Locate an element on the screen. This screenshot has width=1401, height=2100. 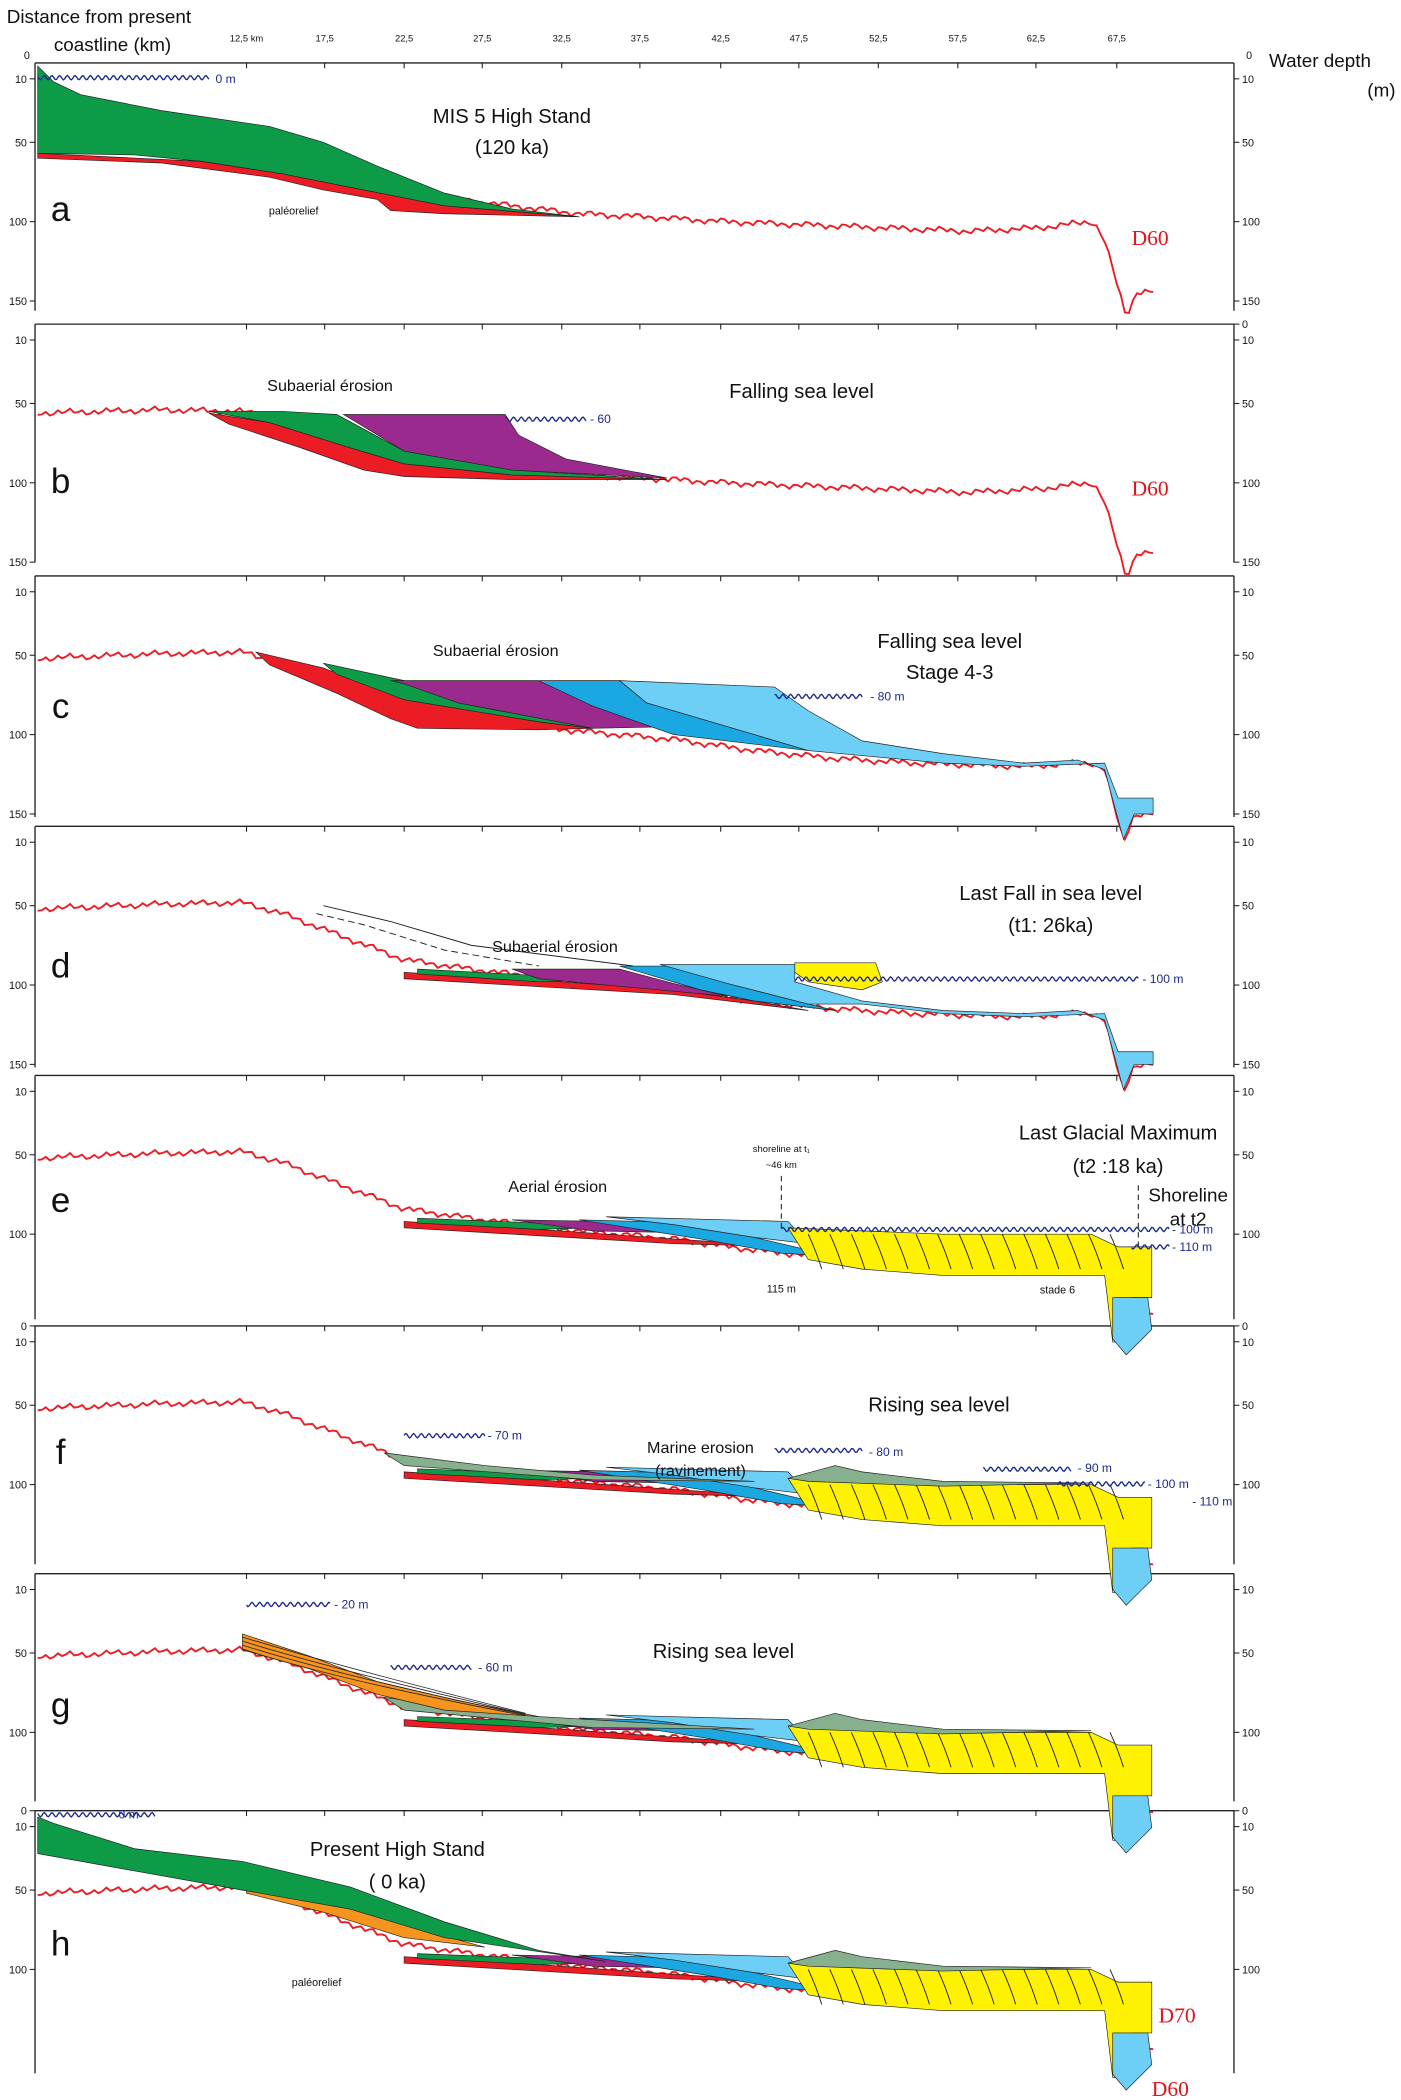
x-tick-label: 17,5 is located at coordinates (324, 38).